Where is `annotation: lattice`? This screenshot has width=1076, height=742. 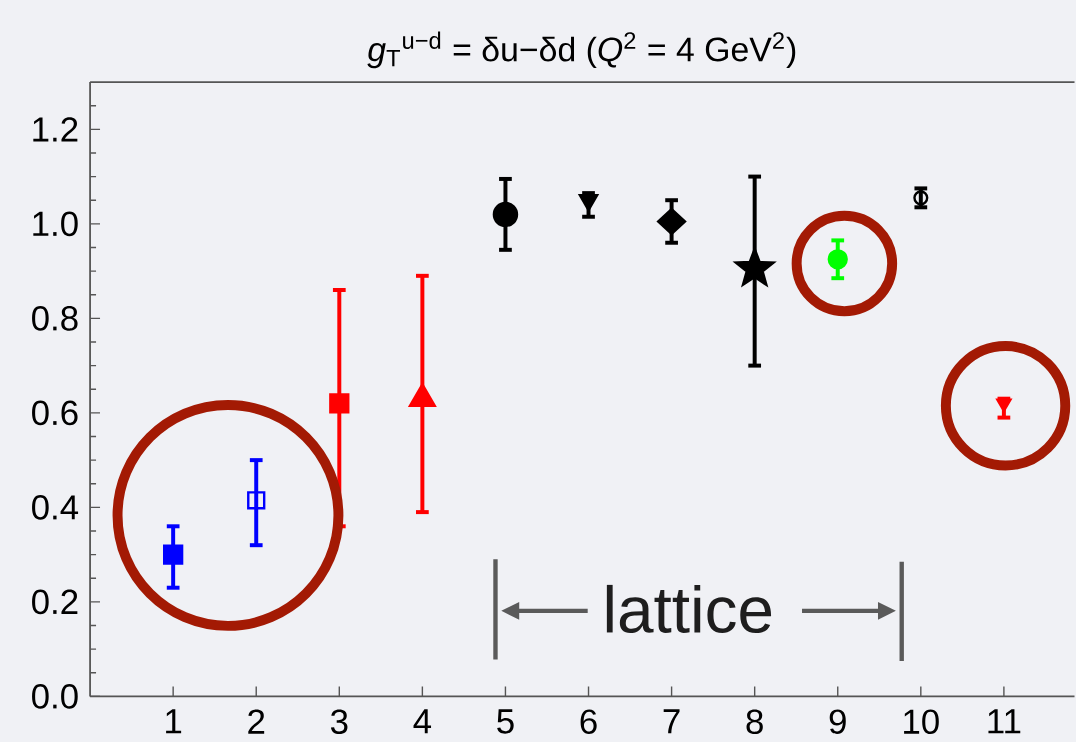 annotation: lattice is located at coordinates (689, 609).